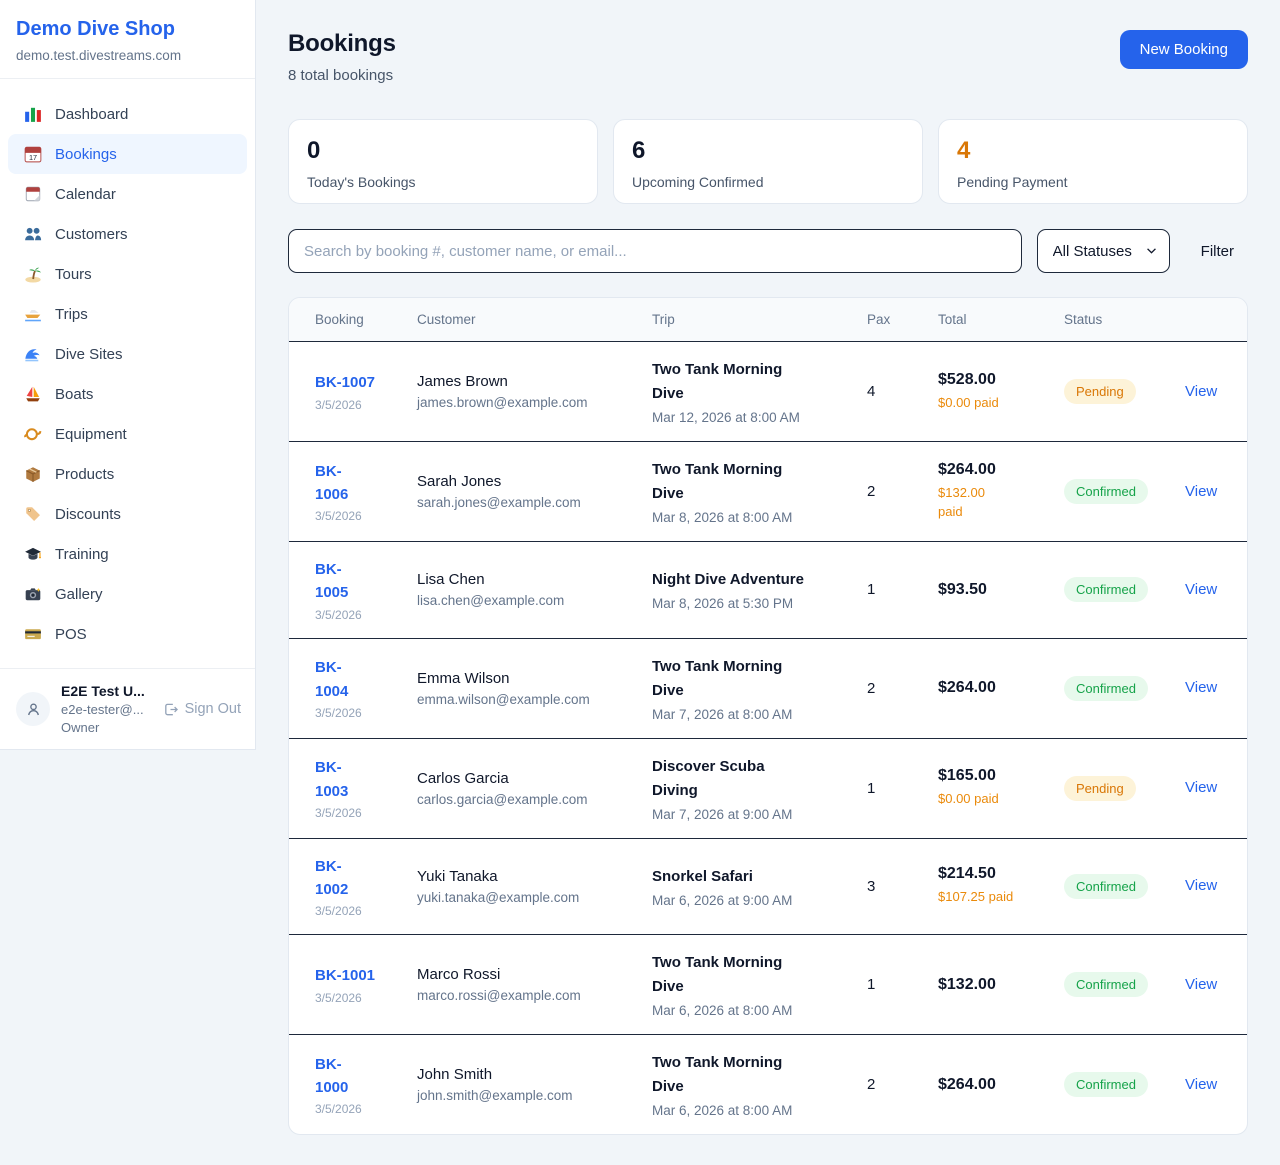  Describe the element at coordinates (886, 320) in the screenshot. I see `col-pax: Pax` at that location.